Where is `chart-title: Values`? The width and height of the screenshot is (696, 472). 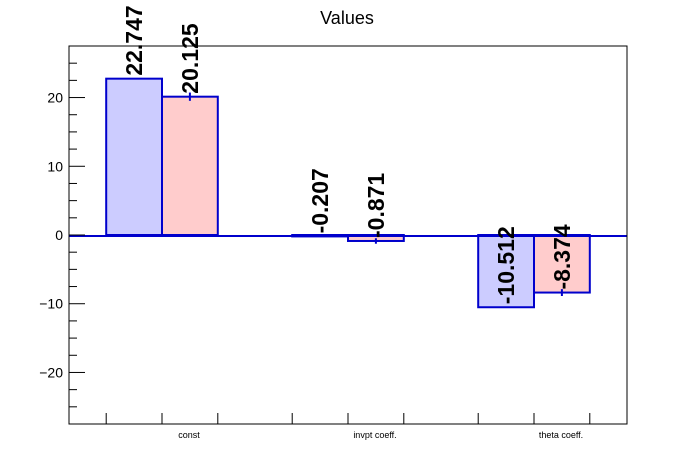
chart-title: Values is located at coordinates (347, 18).